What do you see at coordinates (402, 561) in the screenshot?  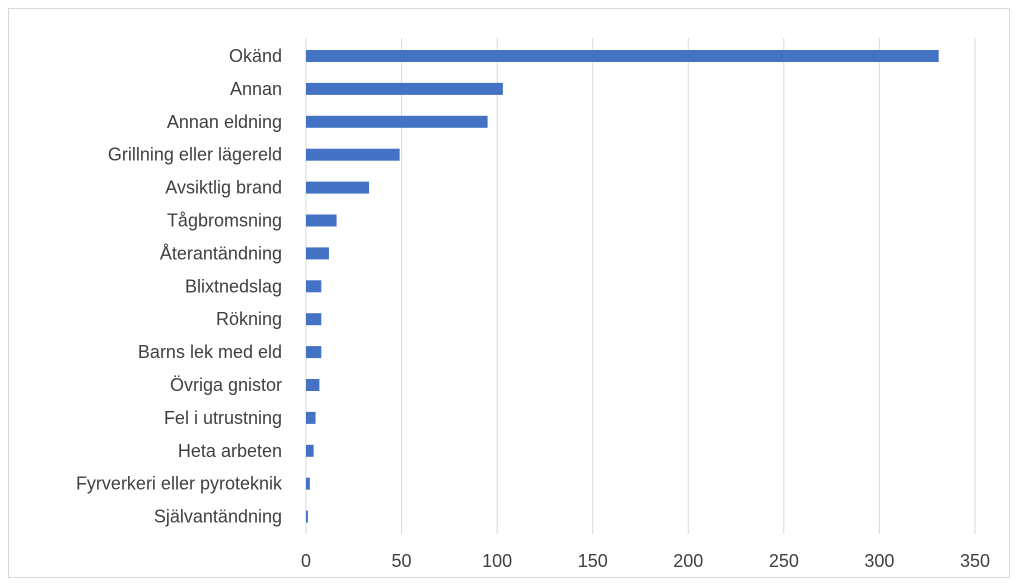 I see `x-tick-label: 50` at bounding box center [402, 561].